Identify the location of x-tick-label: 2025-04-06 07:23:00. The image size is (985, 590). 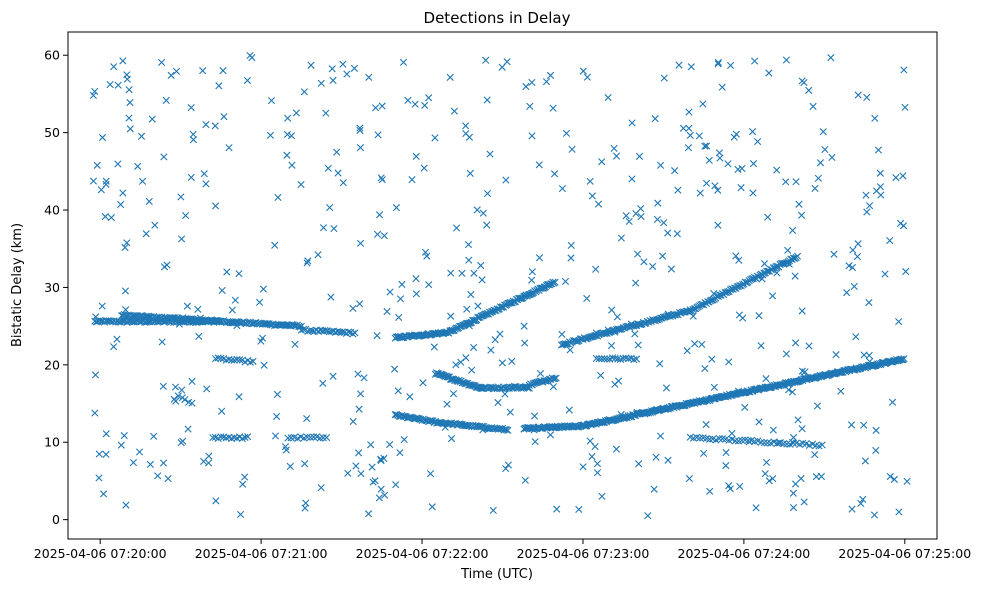
(583, 553).